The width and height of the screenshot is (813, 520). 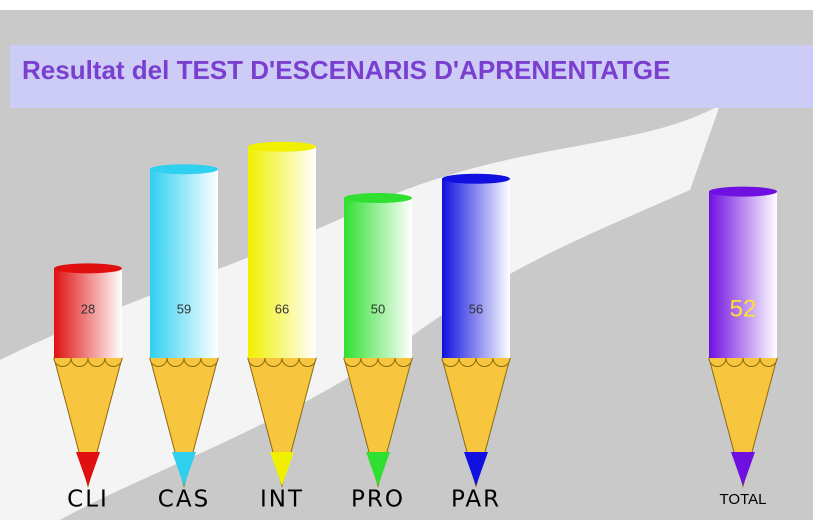 I want to click on value-label: 28, so click(x=88, y=308).